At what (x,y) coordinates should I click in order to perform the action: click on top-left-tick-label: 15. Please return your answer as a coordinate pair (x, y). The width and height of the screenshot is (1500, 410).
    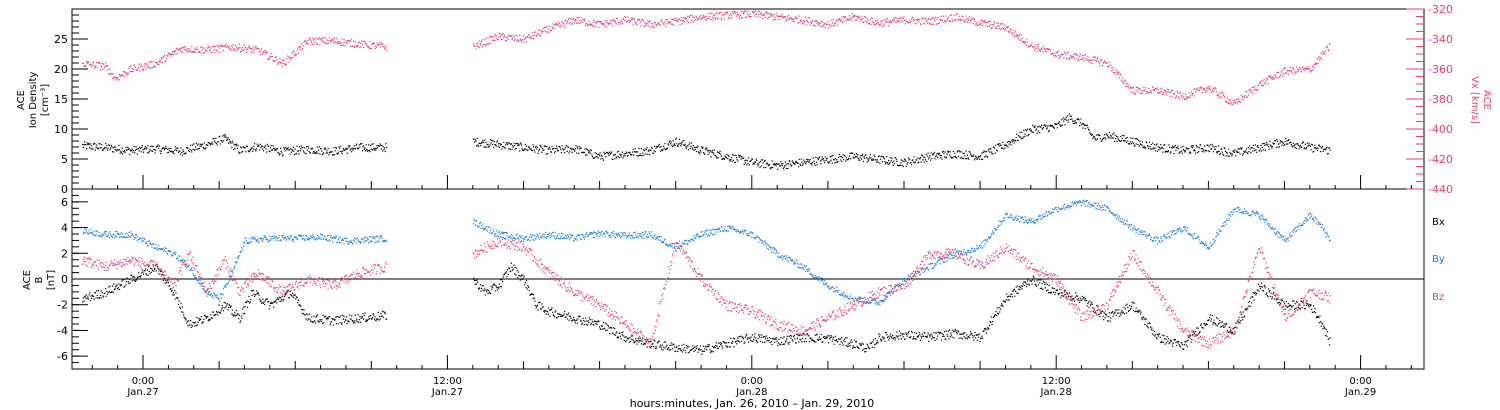
    Looking at the image, I should click on (61, 99).